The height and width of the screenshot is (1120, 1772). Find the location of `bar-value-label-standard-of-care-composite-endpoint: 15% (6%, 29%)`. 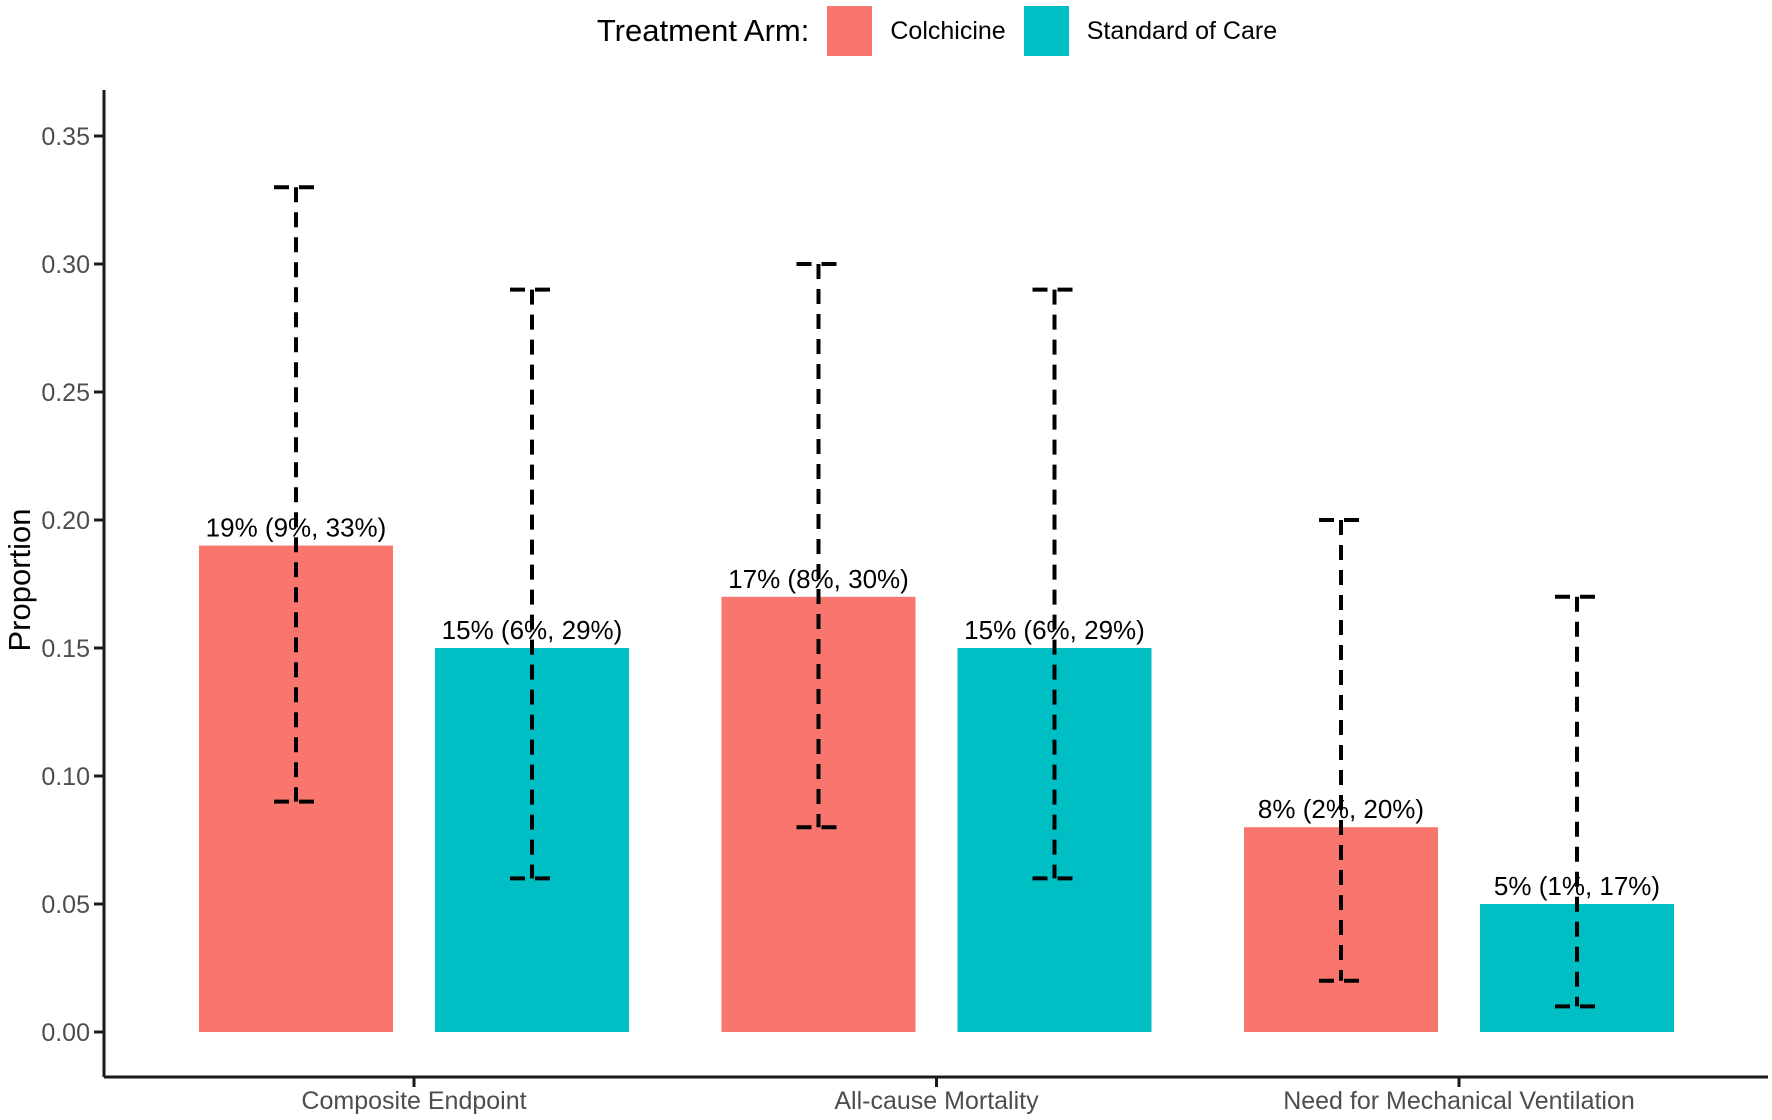

bar-value-label-standard-of-care-composite-endpoint: 15% (6%, 29%) is located at coordinates (532, 630).